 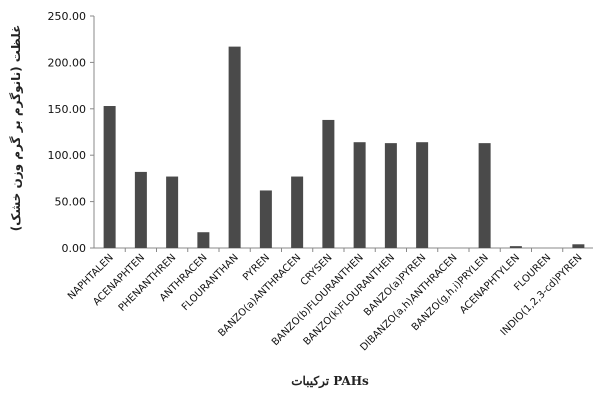 What do you see at coordinates (140, 209) in the screenshot?
I see `bar-acenaphten` at bounding box center [140, 209].